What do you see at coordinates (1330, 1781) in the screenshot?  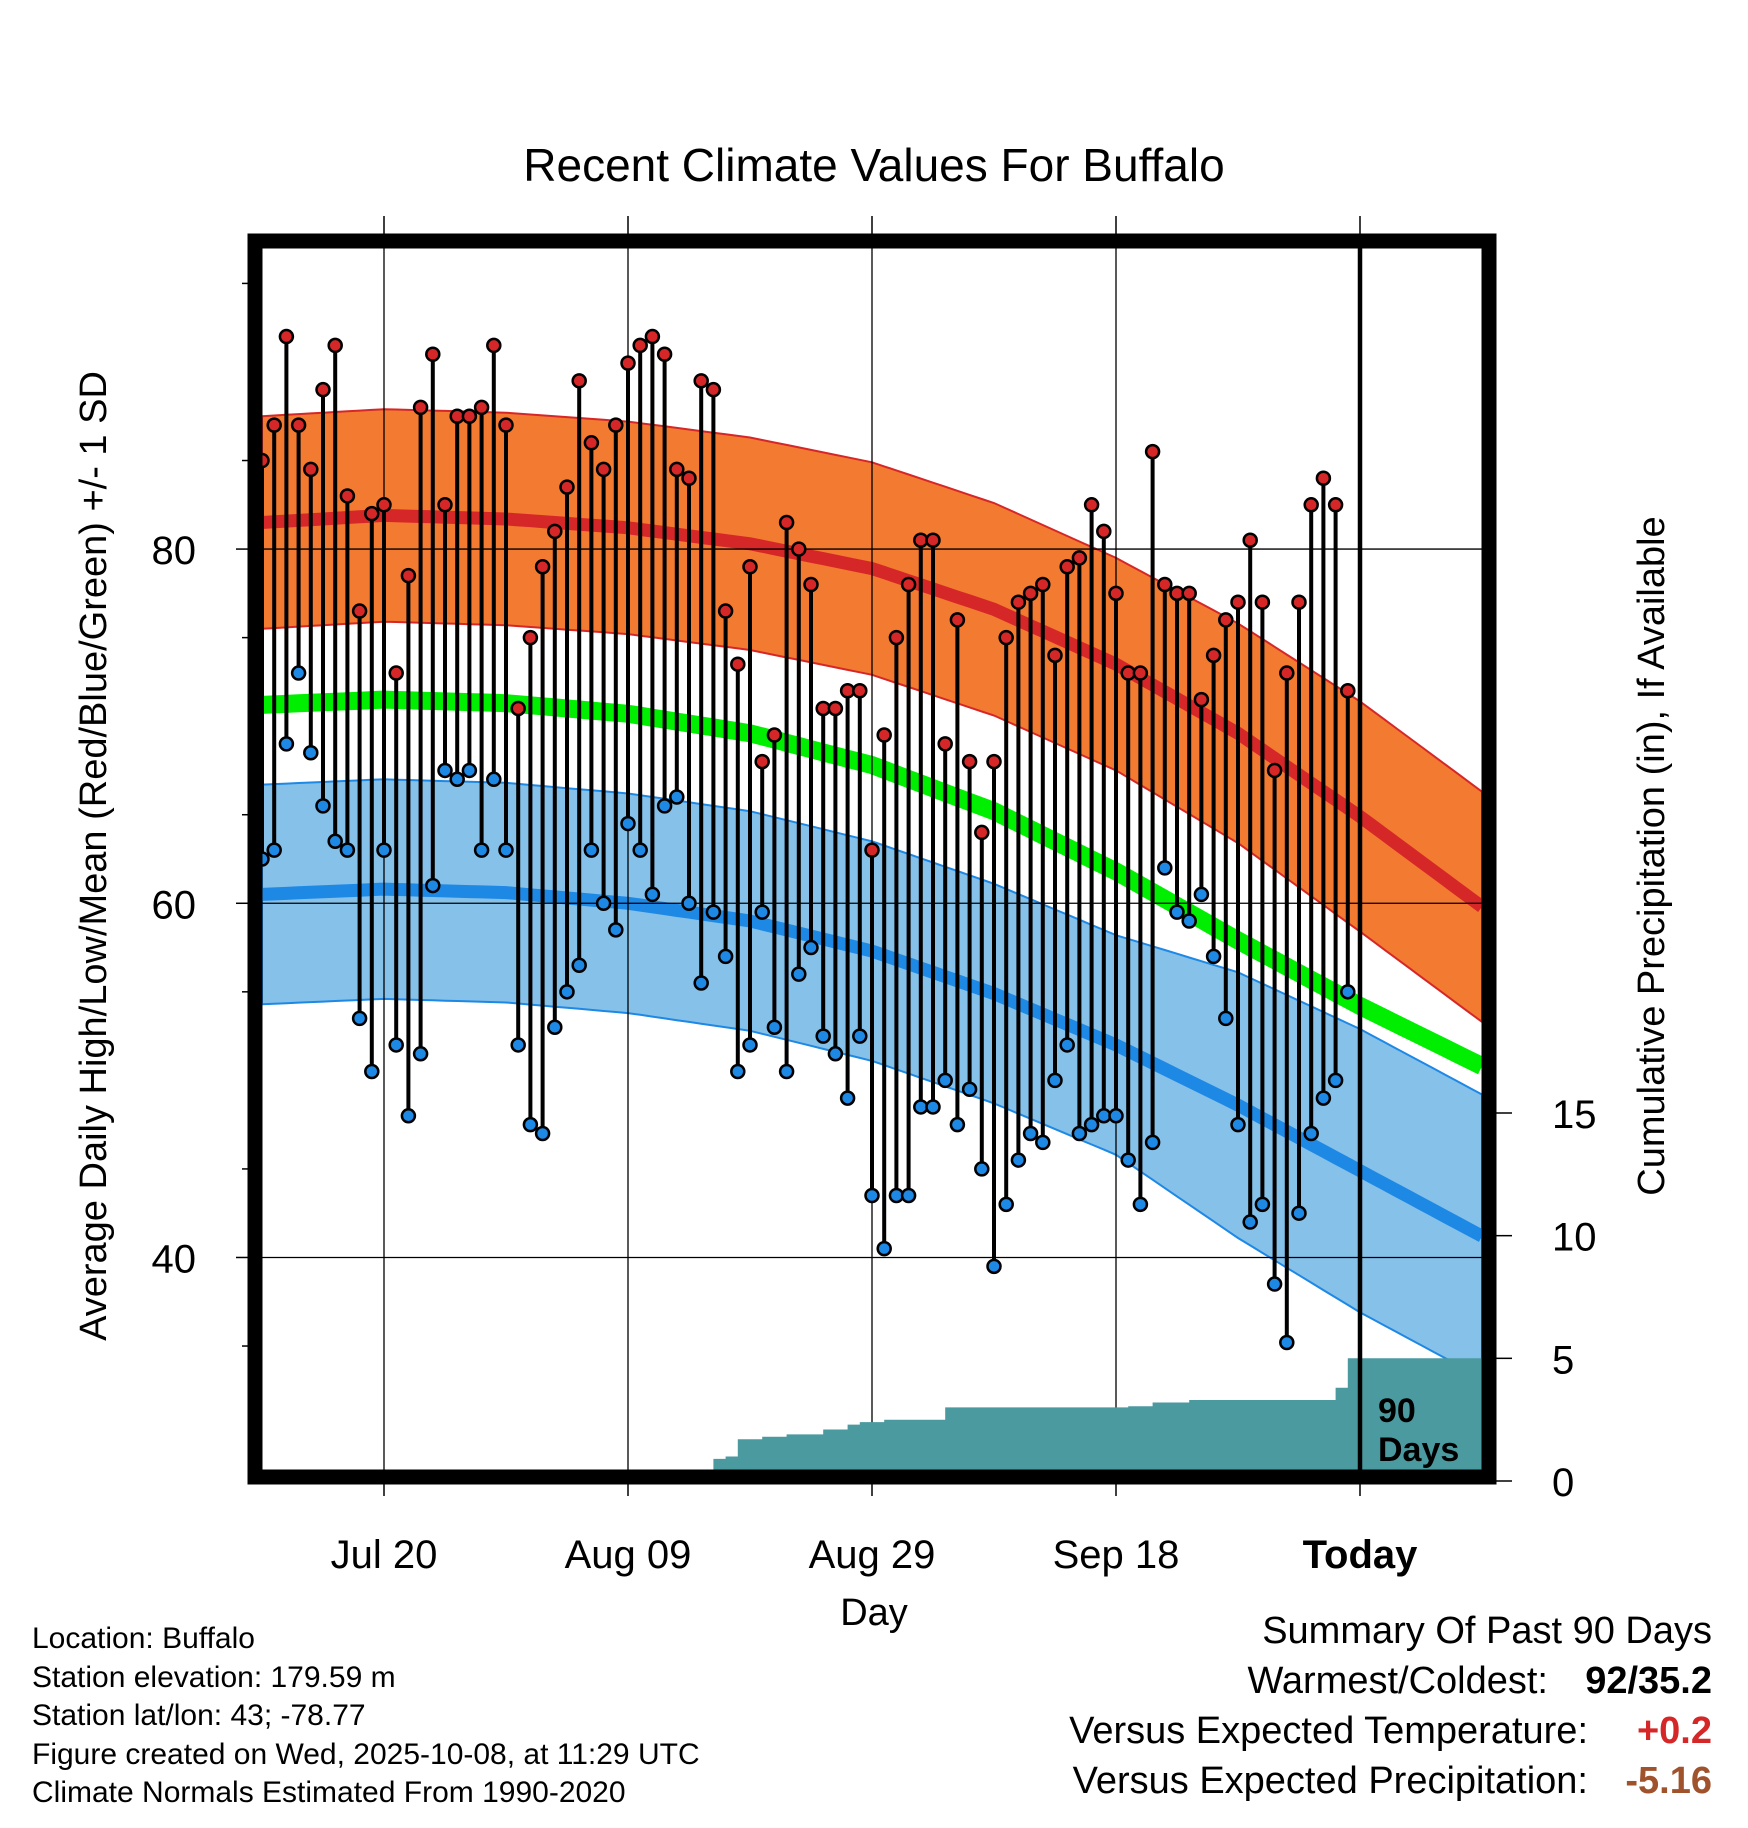 I see `precip-label: Versus Expected Precipitation:` at bounding box center [1330, 1781].